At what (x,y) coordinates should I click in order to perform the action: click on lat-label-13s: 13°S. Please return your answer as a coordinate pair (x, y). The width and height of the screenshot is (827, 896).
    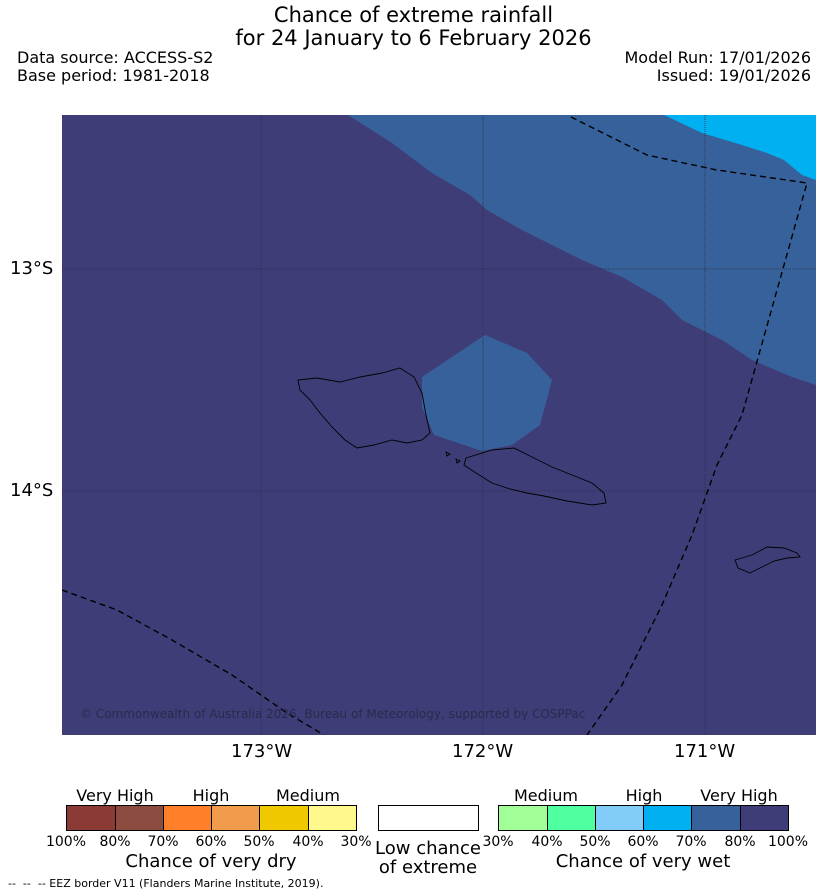
    Looking at the image, I should click on (32, 268).